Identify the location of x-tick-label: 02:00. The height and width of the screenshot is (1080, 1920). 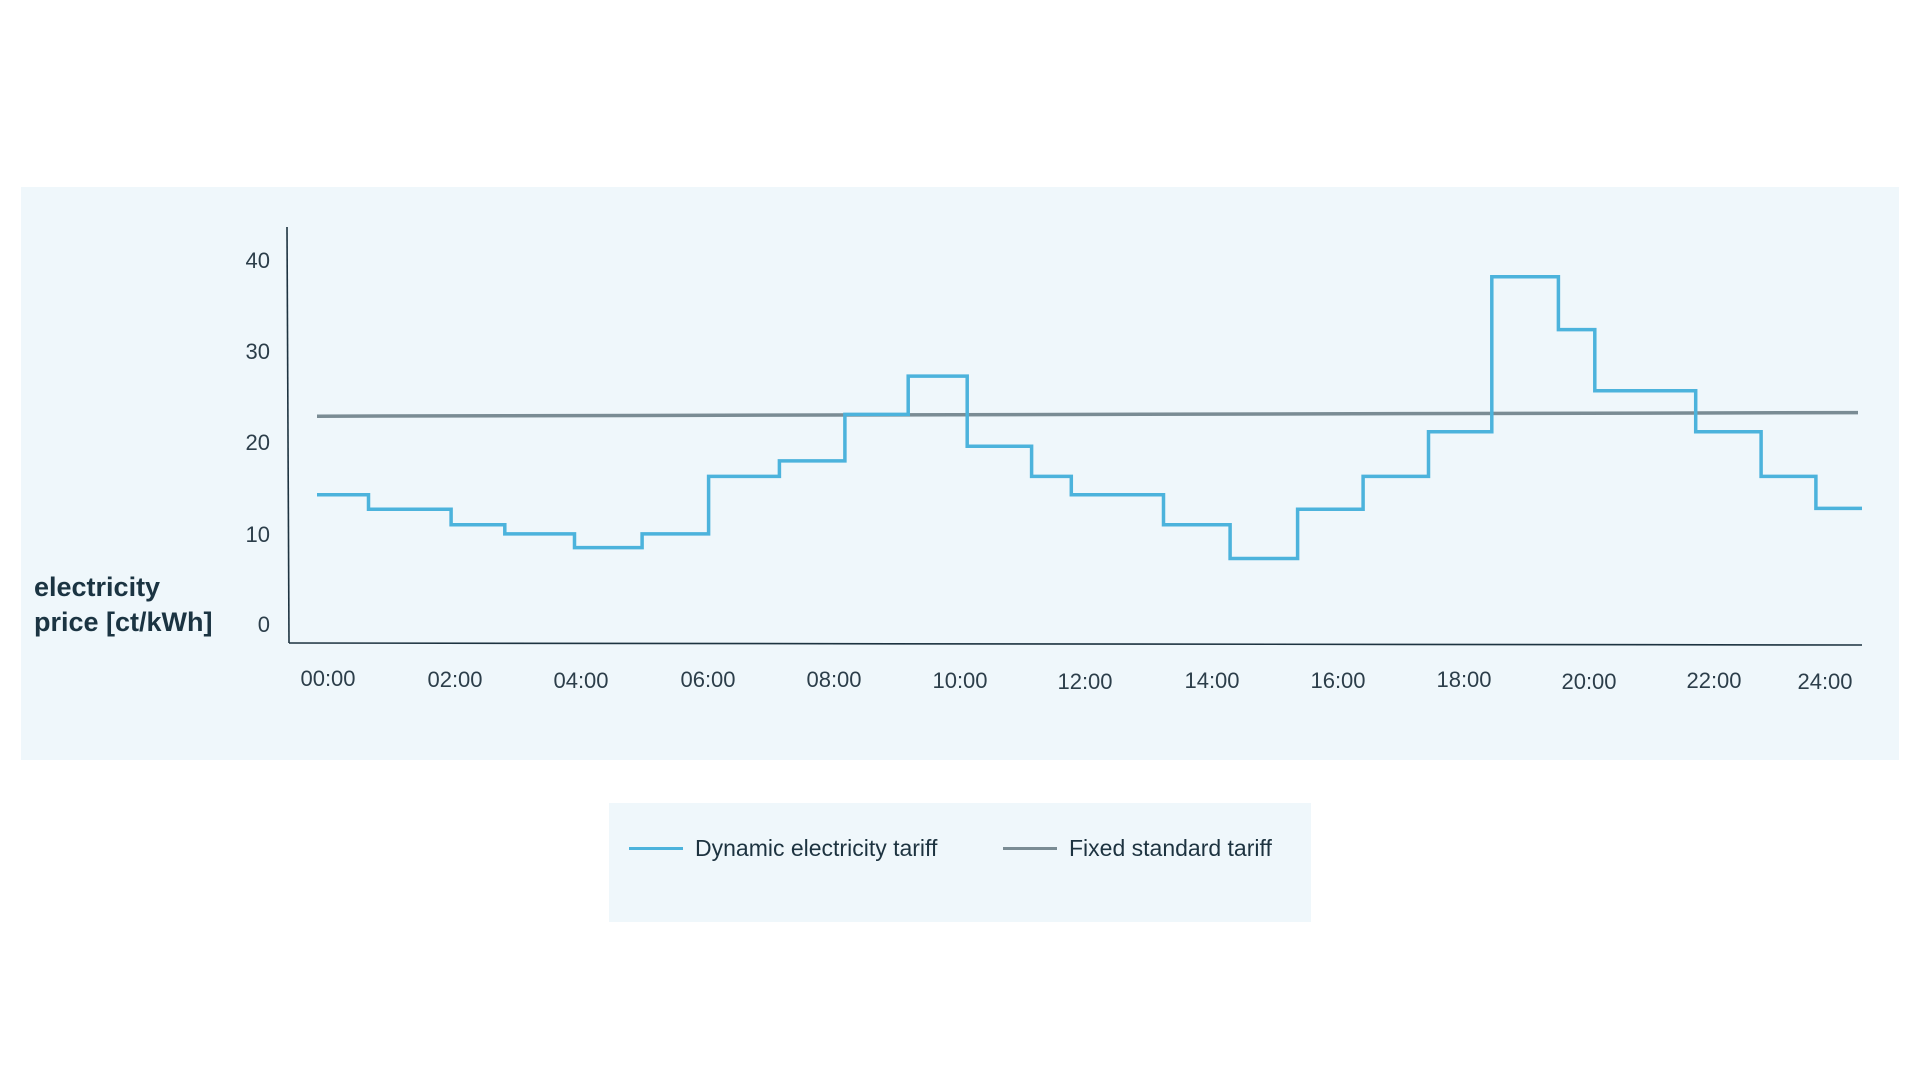
(455, 679).